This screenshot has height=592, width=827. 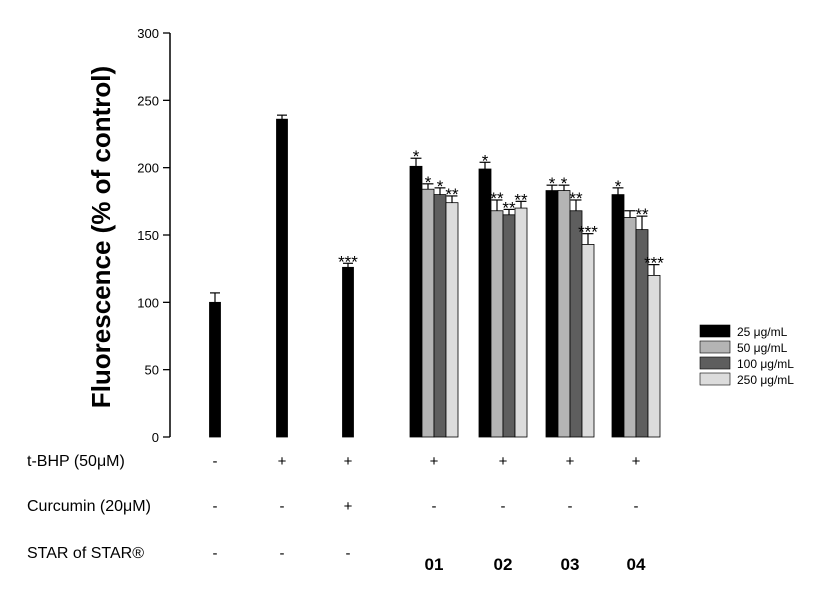 I want to click on group-03-3-bar, so click(x=588, y=341).